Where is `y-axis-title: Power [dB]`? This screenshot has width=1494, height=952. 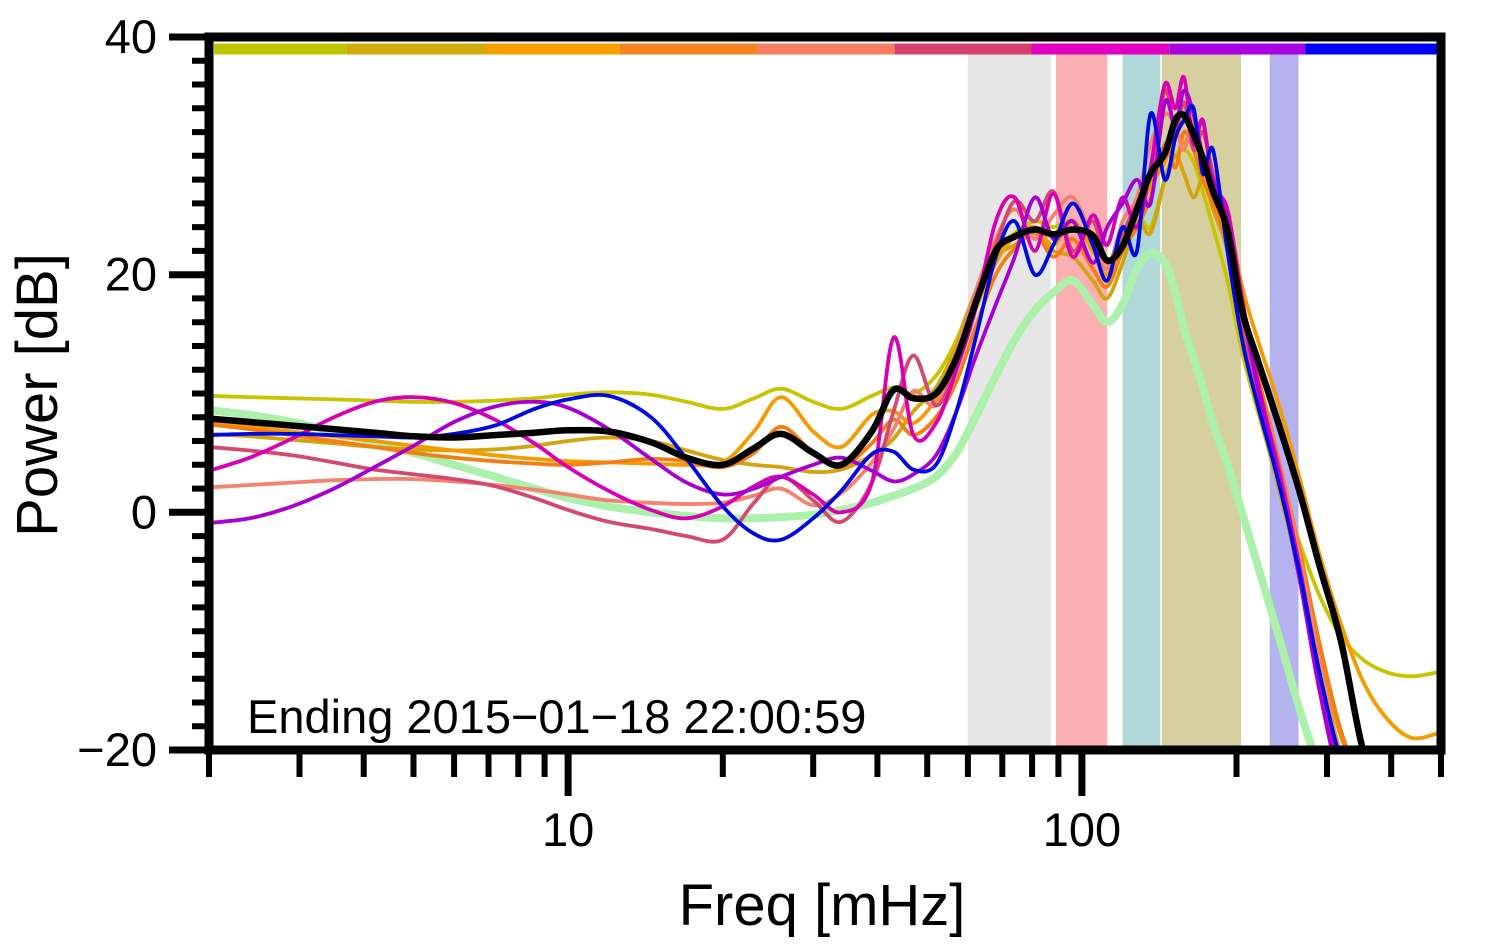
y-axis-title: Power [dB] is located at coordinates (37, 395).